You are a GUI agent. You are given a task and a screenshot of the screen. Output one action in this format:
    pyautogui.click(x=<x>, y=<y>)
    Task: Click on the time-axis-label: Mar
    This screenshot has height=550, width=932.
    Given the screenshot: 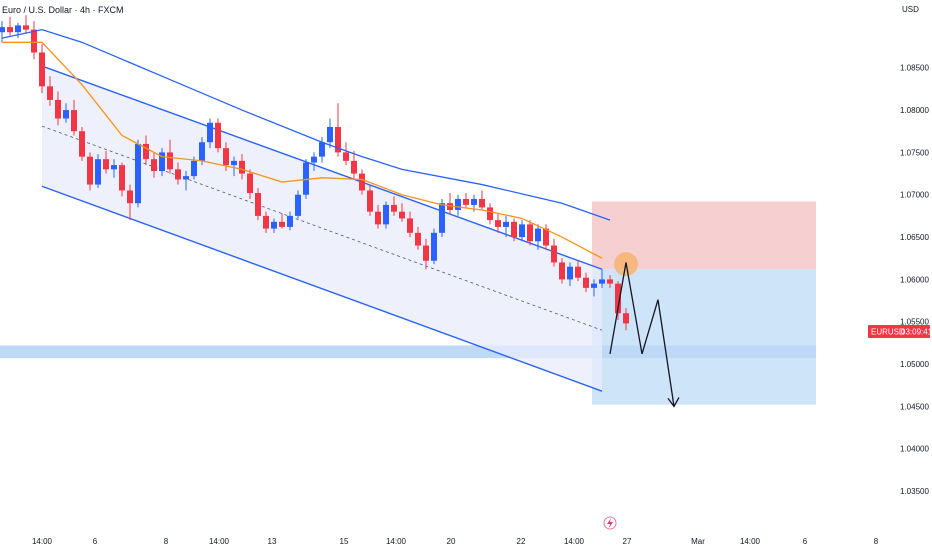 What is the action you would take?
    pyautogui.click(x=698, y=541)
    